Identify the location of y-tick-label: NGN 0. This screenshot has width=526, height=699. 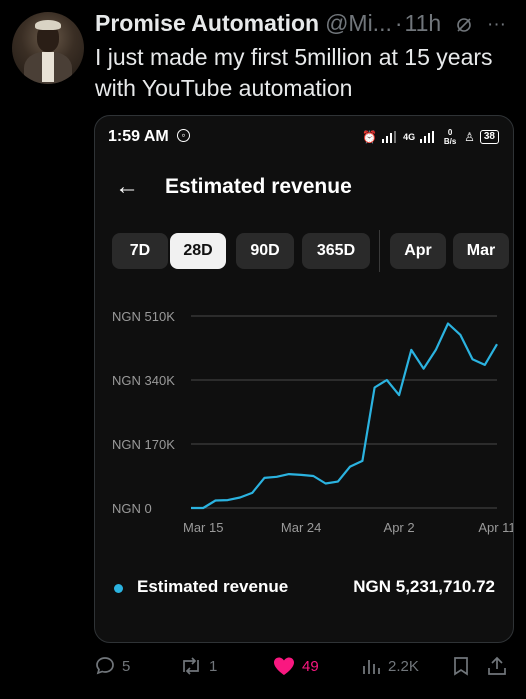
(132, 508).